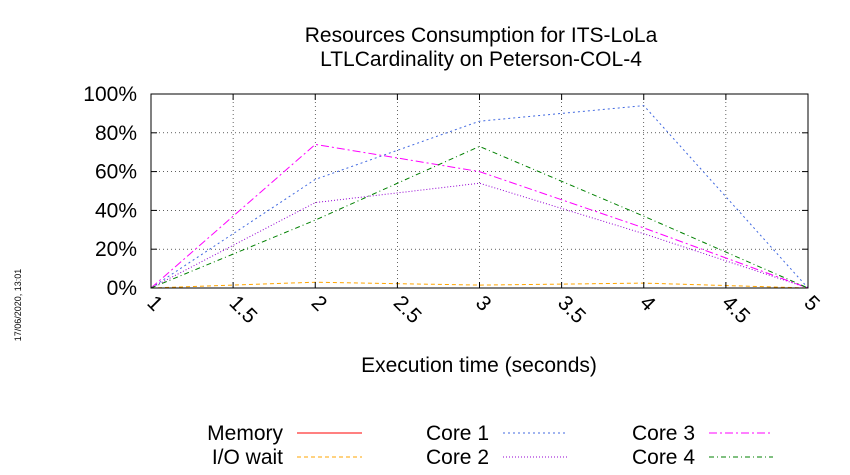  What do you see at coordinates (483, 303) in the screenshot?
I see `x-tick-label: 3` at bounding box center [483, 303].